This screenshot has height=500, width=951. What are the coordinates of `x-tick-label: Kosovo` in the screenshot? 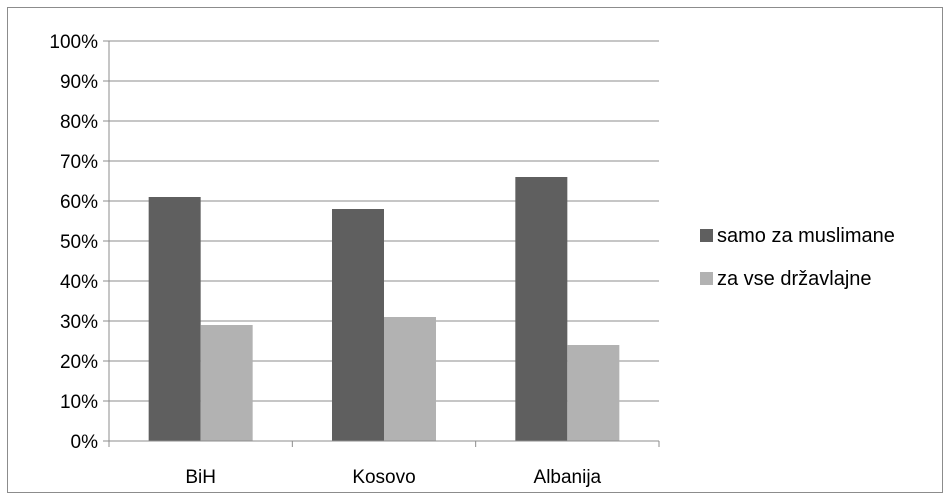 It's located at (383, 477).